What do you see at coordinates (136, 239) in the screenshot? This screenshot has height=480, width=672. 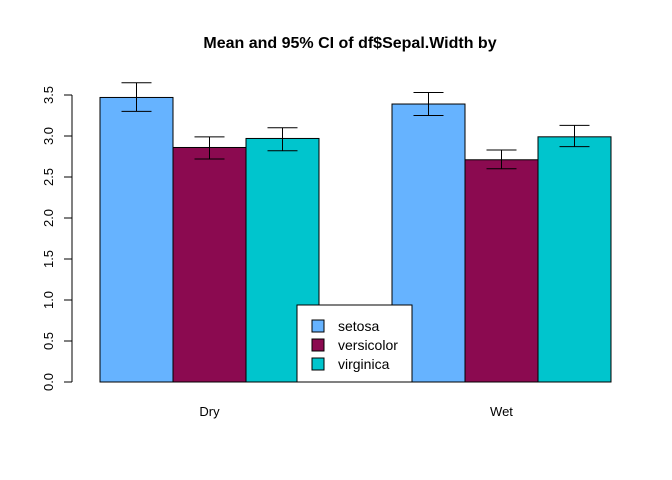 I see `bar-setosa-dry` at bounding box center [136, 239].